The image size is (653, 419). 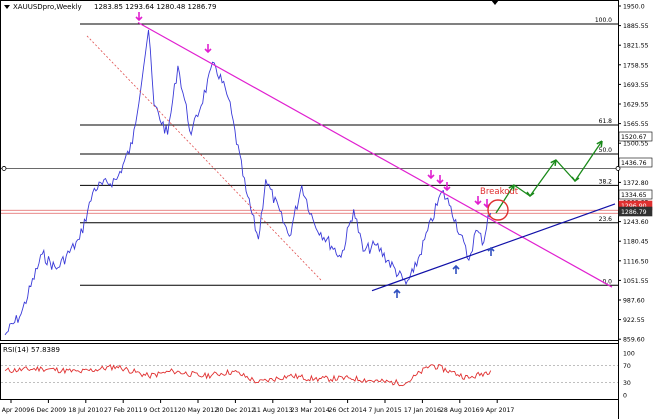 I want to click on price-tick-label-17: 859.60, so click(x=634, y=340).